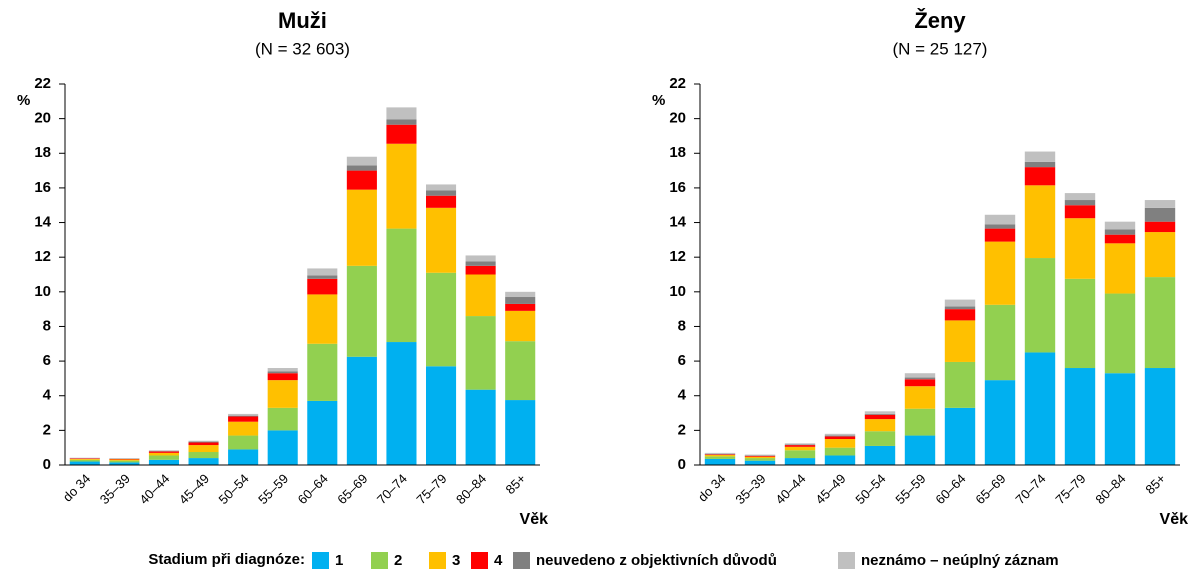  I want to click on chart-title: Ženy, so click(940, 20).